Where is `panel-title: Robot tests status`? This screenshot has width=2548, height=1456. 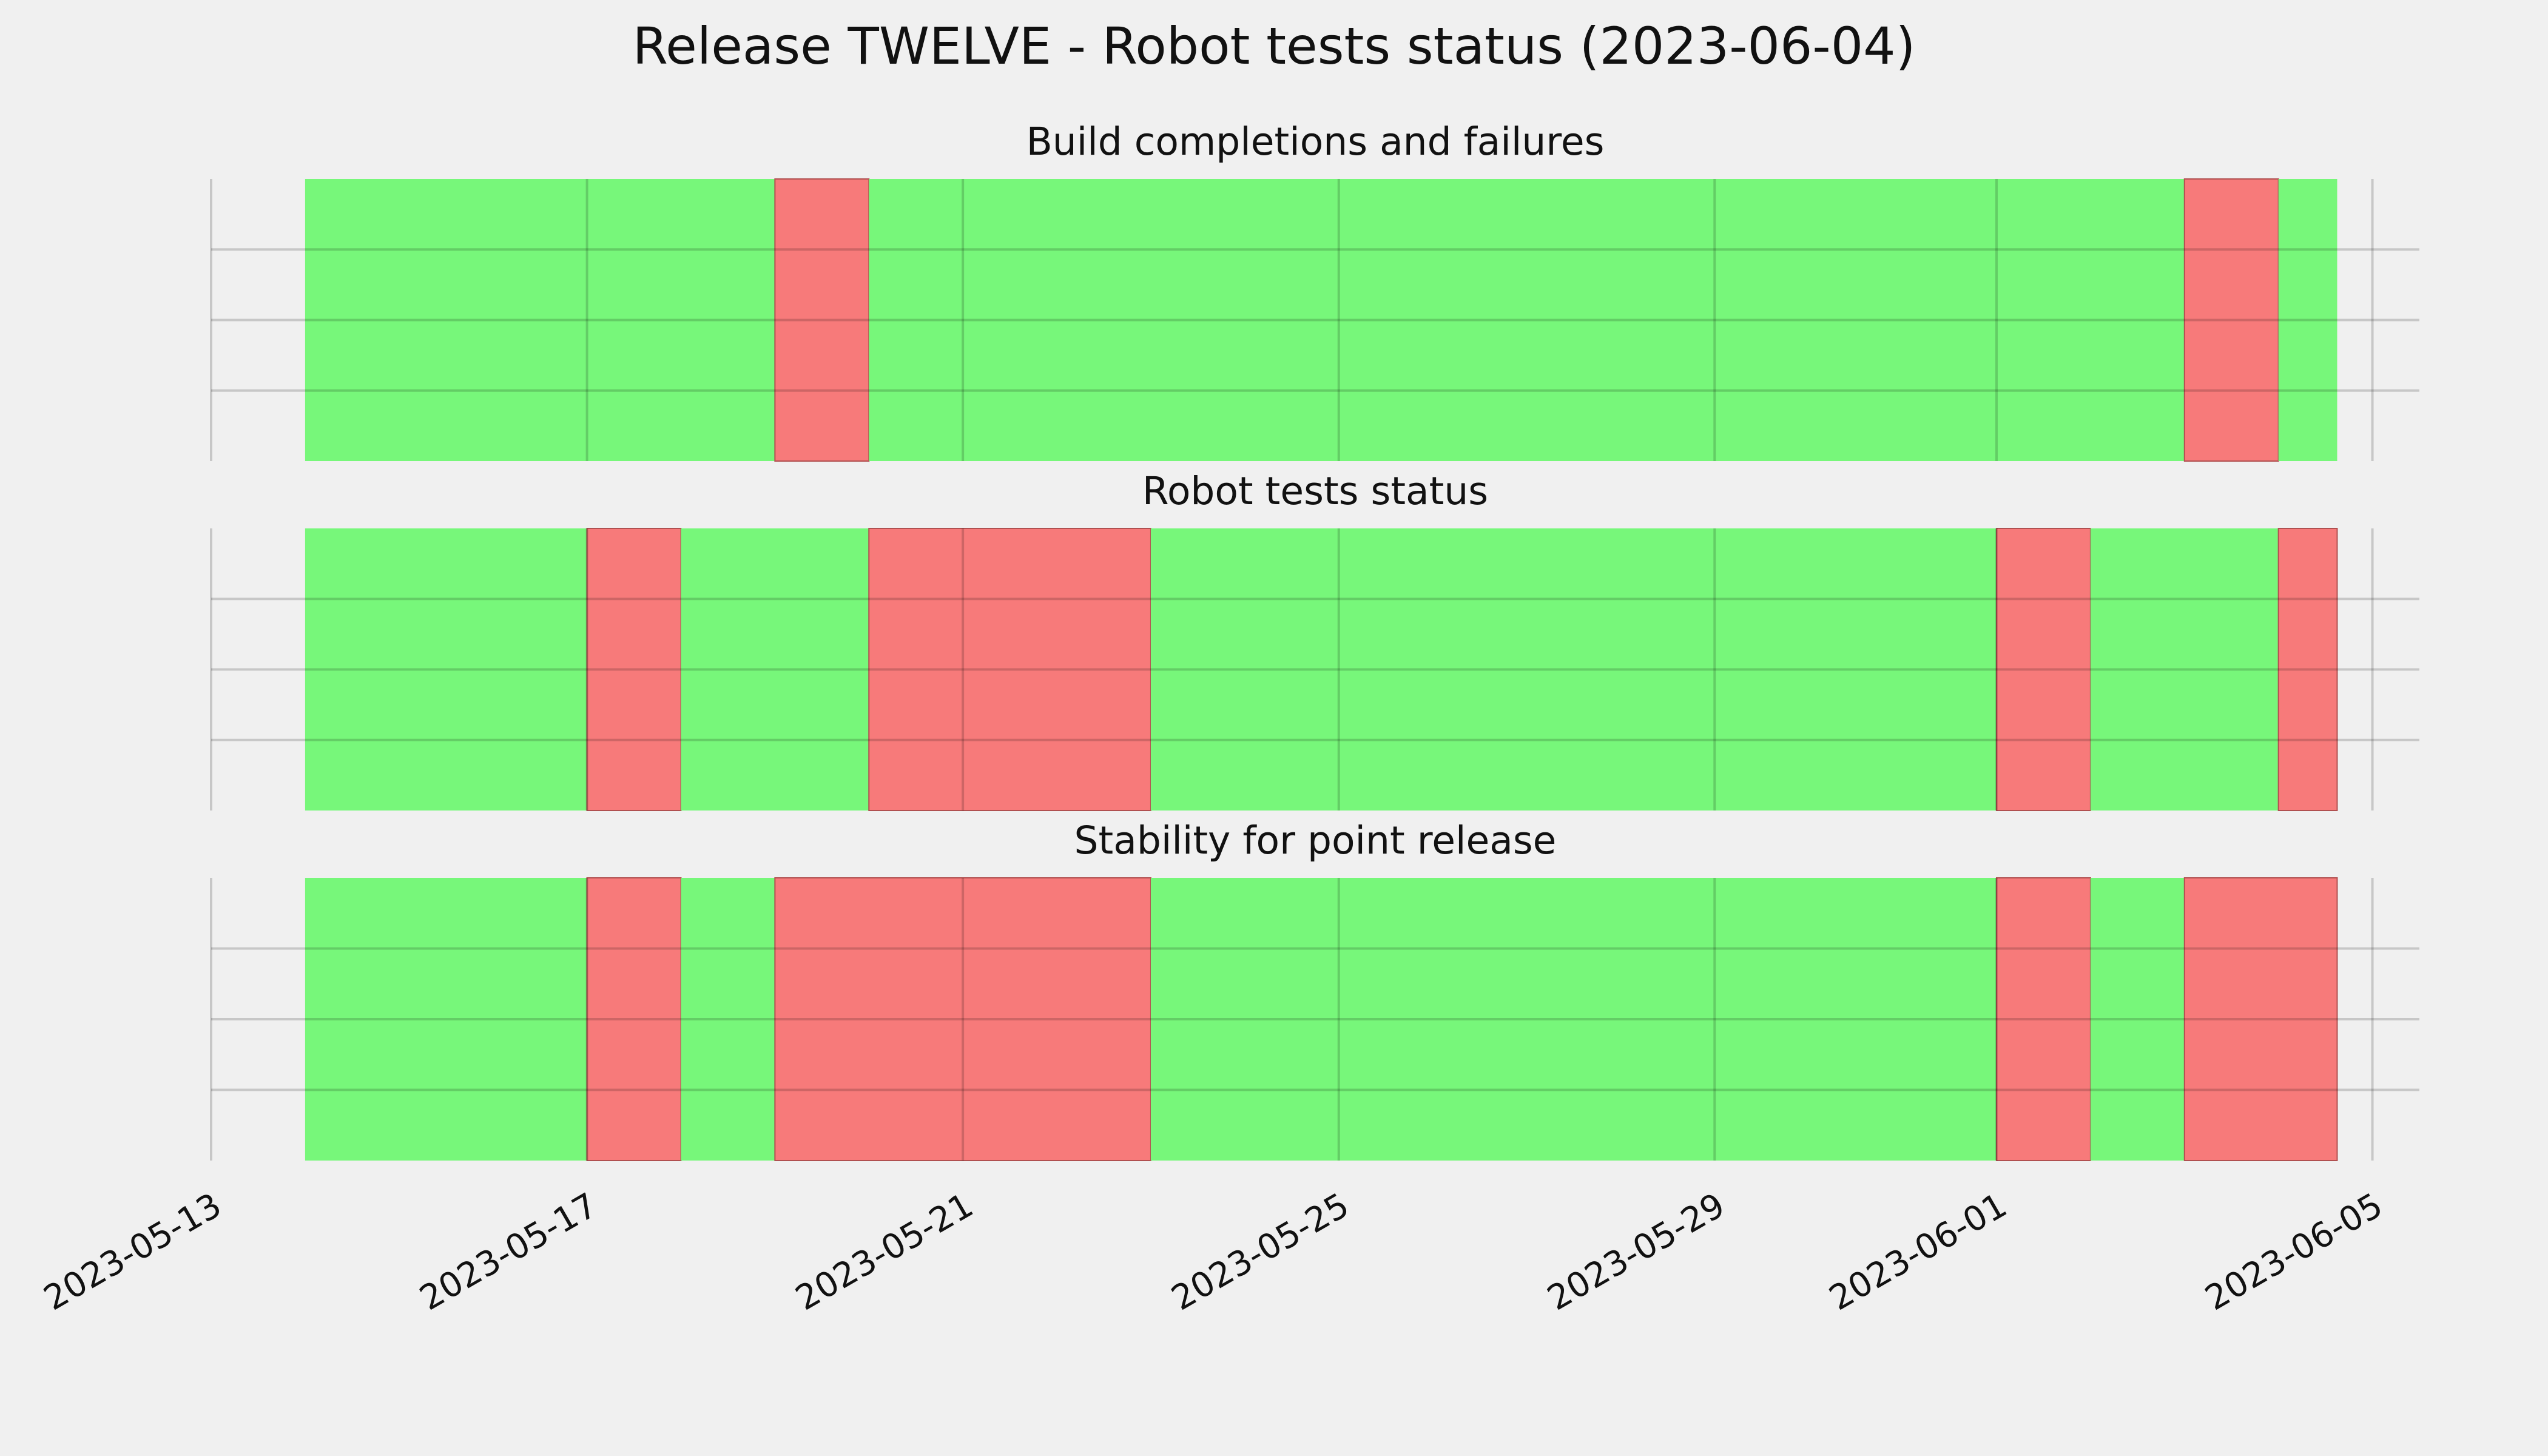 panel-title: Robot tests status is located at coordinates (1315, 491).